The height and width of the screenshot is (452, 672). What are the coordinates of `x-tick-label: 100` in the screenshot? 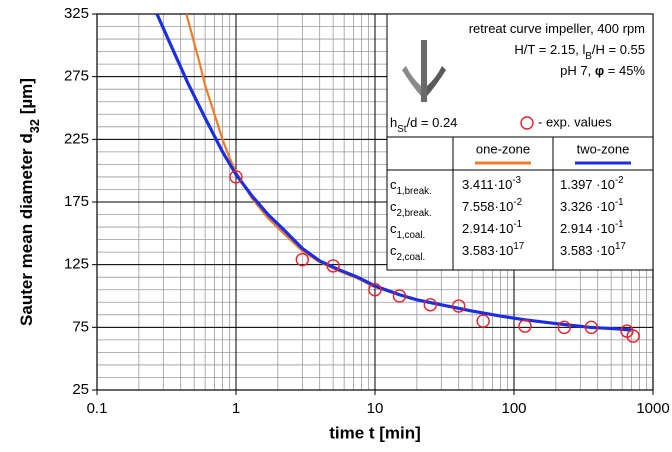 It's located at (513, 408).